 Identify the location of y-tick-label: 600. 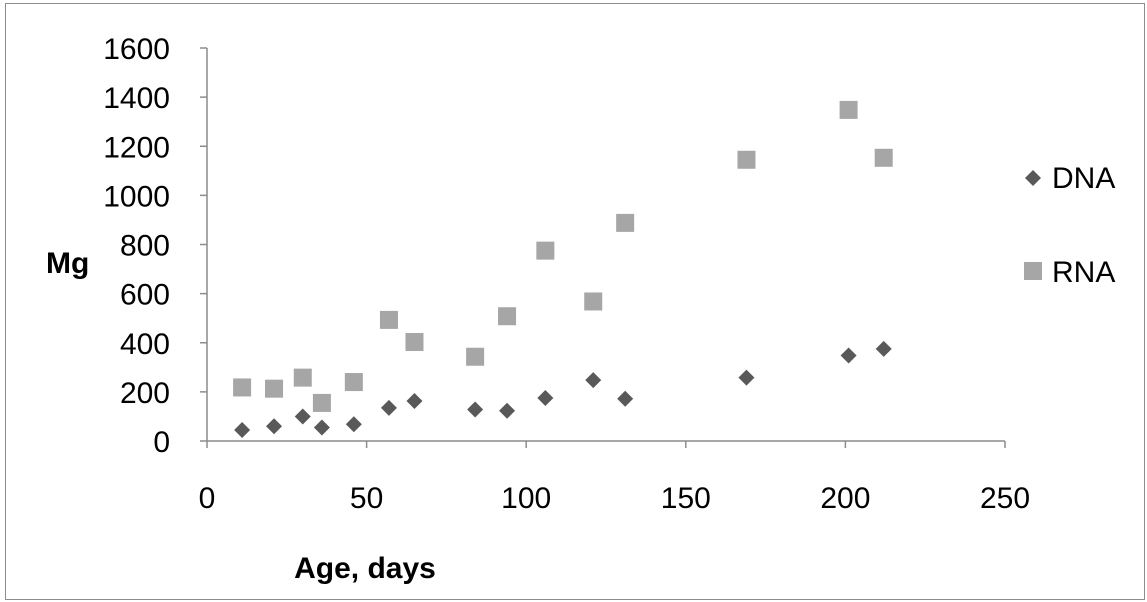
(145, 295).